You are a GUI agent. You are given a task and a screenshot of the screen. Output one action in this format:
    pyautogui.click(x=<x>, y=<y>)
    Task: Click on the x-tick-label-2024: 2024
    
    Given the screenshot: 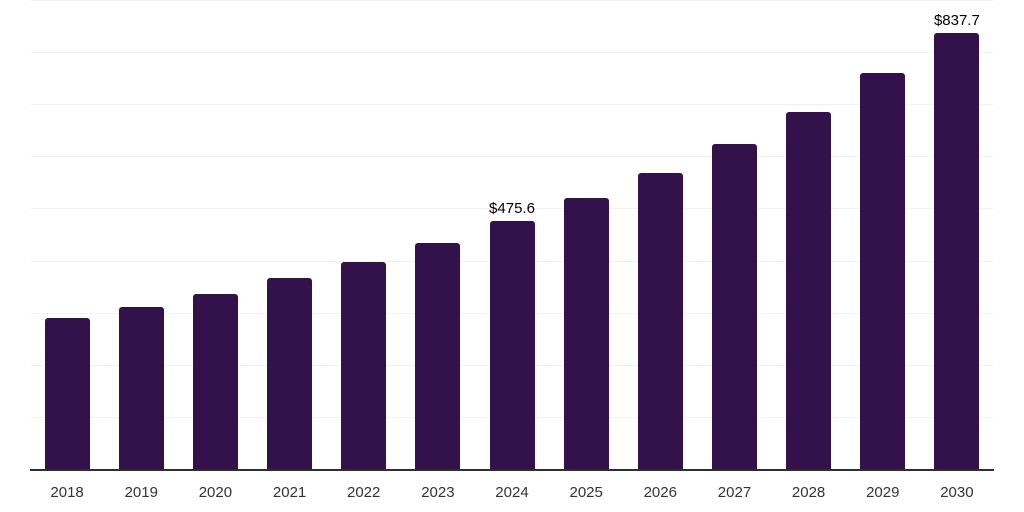 What is the action you would take?
    pyautogui.click(x=512, y=492)
    